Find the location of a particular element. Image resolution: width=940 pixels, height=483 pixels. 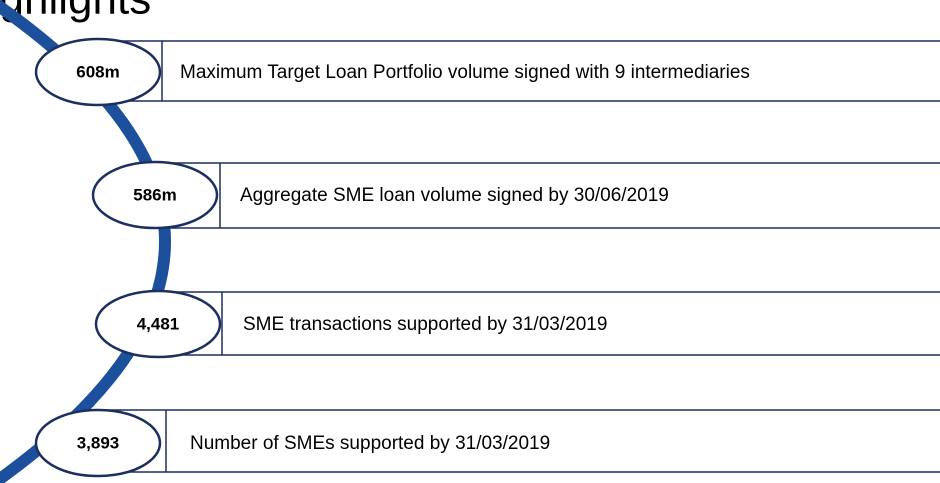

value: 608m is located at coordinates (97, 71).